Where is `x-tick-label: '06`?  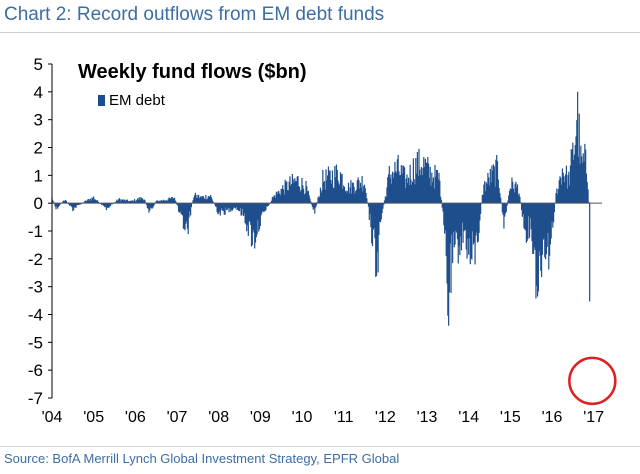
x-tick-label: '06 is located at coordinates (135, 417).